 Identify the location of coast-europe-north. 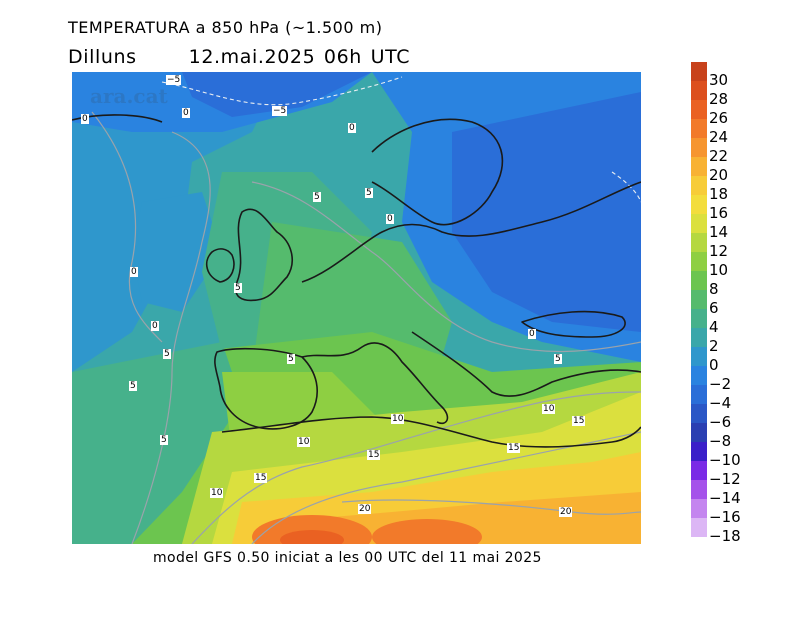
(471, 232).